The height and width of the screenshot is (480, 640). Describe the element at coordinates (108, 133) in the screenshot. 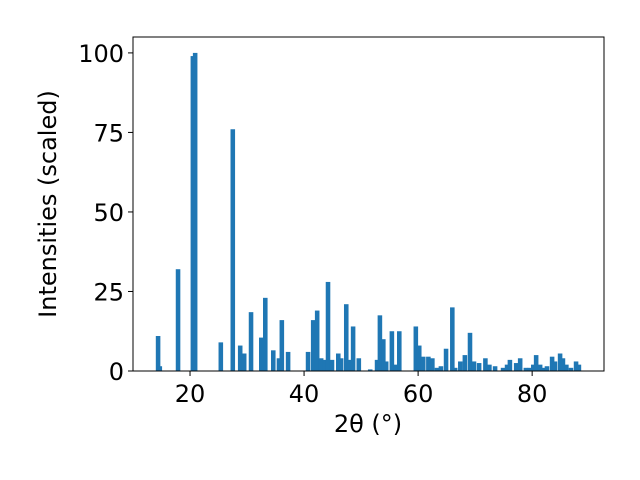

I see `y-tick-label: 75` at that location.